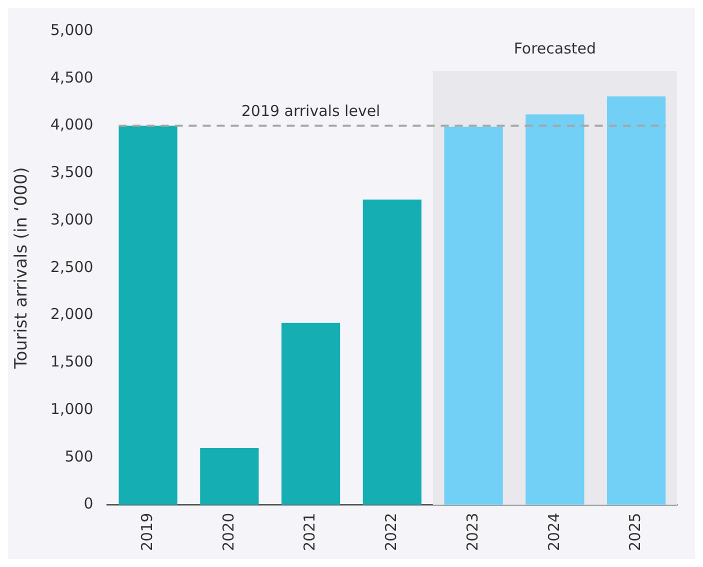 This screenshot has height=567, width=703. Describe the element at coordinates (72, 172) in the screenshot. I see `y-tick-label: 3,500` at that location.